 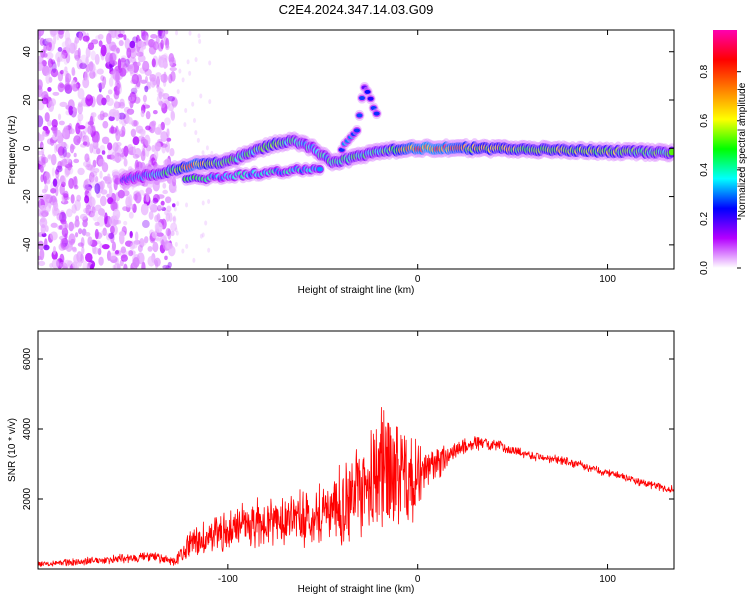 What do you see at coordinates (27, 148) in the screenshot?
I see `y-tick-label: 0` at bounding box center [27, 148].